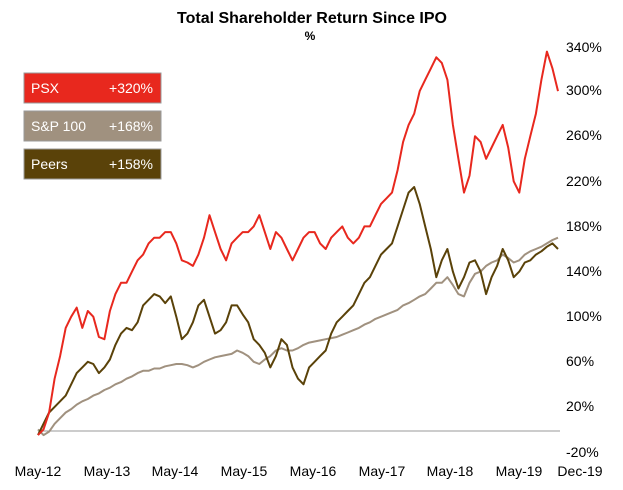 Image resolution: width=623 pixels, height=490 pixels. I want to click on y-tick-label: 180%, so click(584, 226).